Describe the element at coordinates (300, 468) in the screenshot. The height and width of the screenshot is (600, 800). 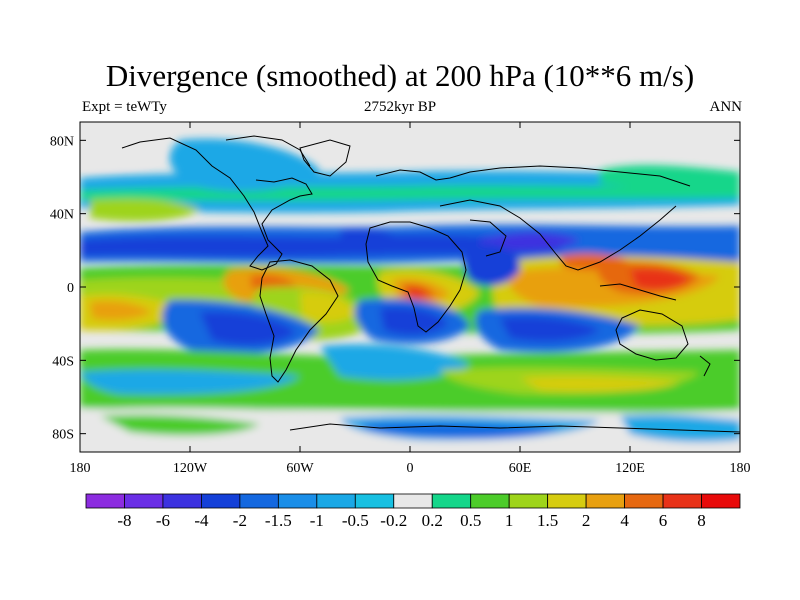
I see `x-tick-label: 60W` at that location.